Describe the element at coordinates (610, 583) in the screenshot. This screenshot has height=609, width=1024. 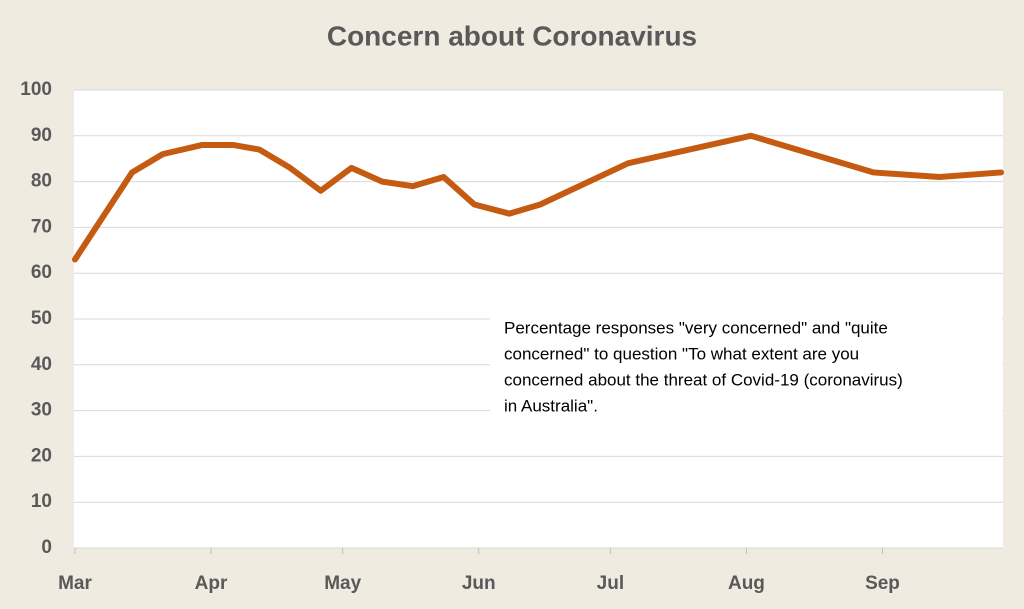
I see `x-tick-label: Jul` at that location.